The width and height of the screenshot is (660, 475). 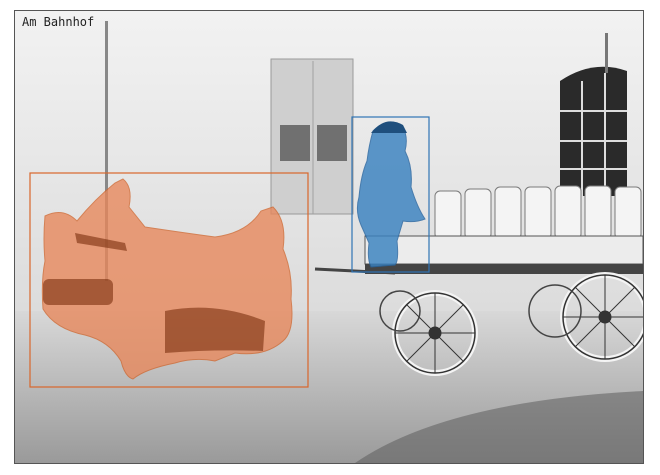 I want to click on person-mask, so click(x=391, y=194).